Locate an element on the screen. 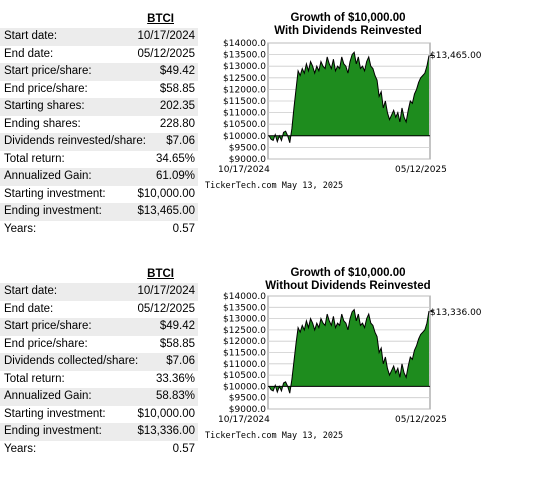  stat-row: Ending investment: $13,465.00 is located at coordinates (99, 212).